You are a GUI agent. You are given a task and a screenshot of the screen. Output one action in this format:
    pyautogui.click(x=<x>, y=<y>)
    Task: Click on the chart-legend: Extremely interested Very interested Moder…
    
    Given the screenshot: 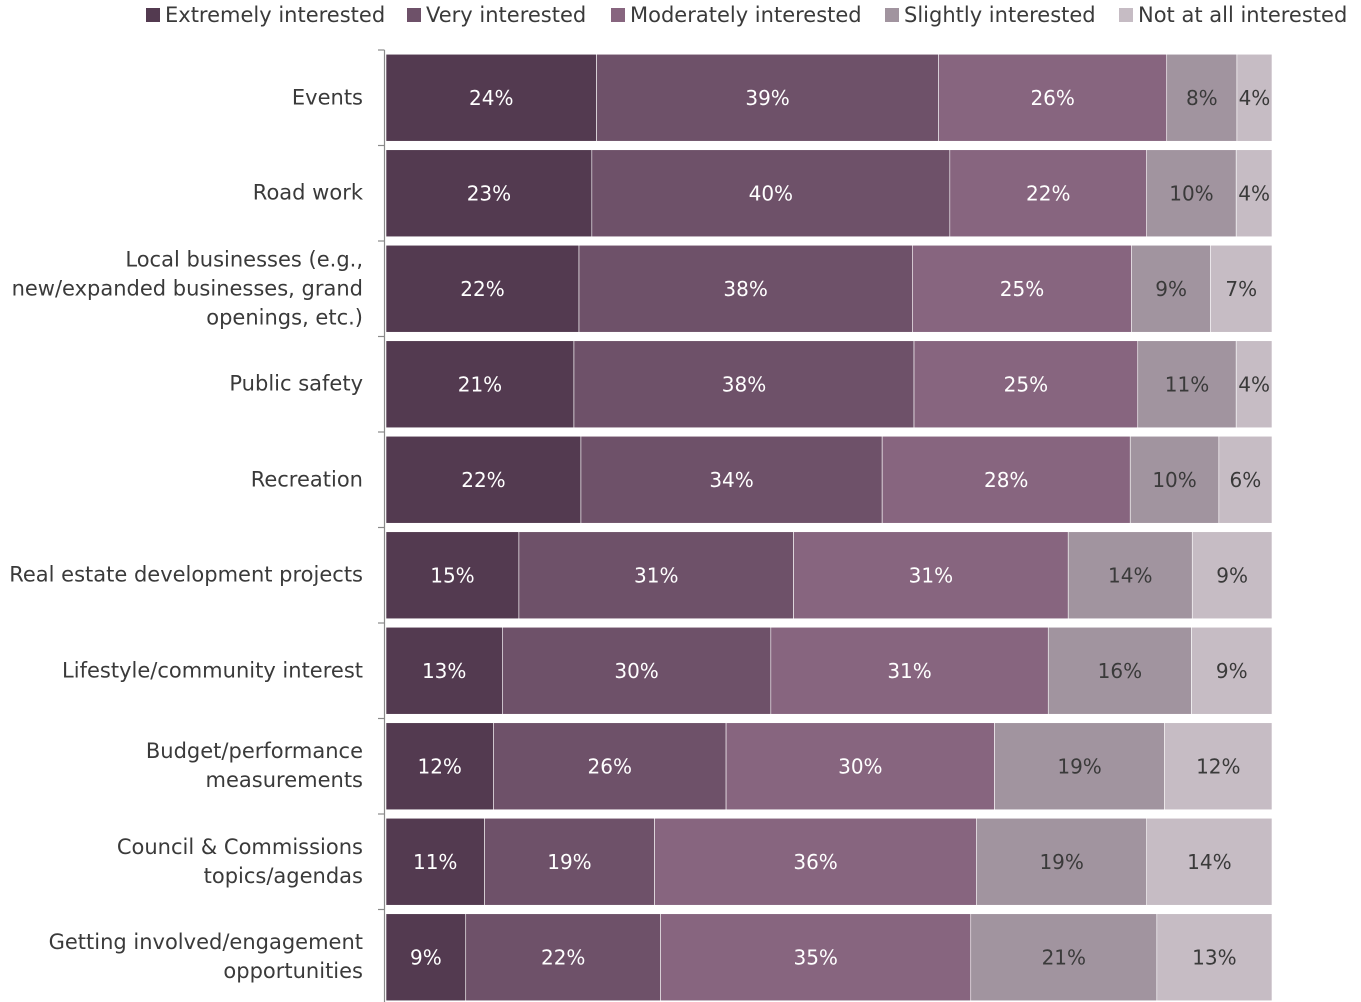 What is the action you would take?
    pyautogui.click(x=680, y=16)
    